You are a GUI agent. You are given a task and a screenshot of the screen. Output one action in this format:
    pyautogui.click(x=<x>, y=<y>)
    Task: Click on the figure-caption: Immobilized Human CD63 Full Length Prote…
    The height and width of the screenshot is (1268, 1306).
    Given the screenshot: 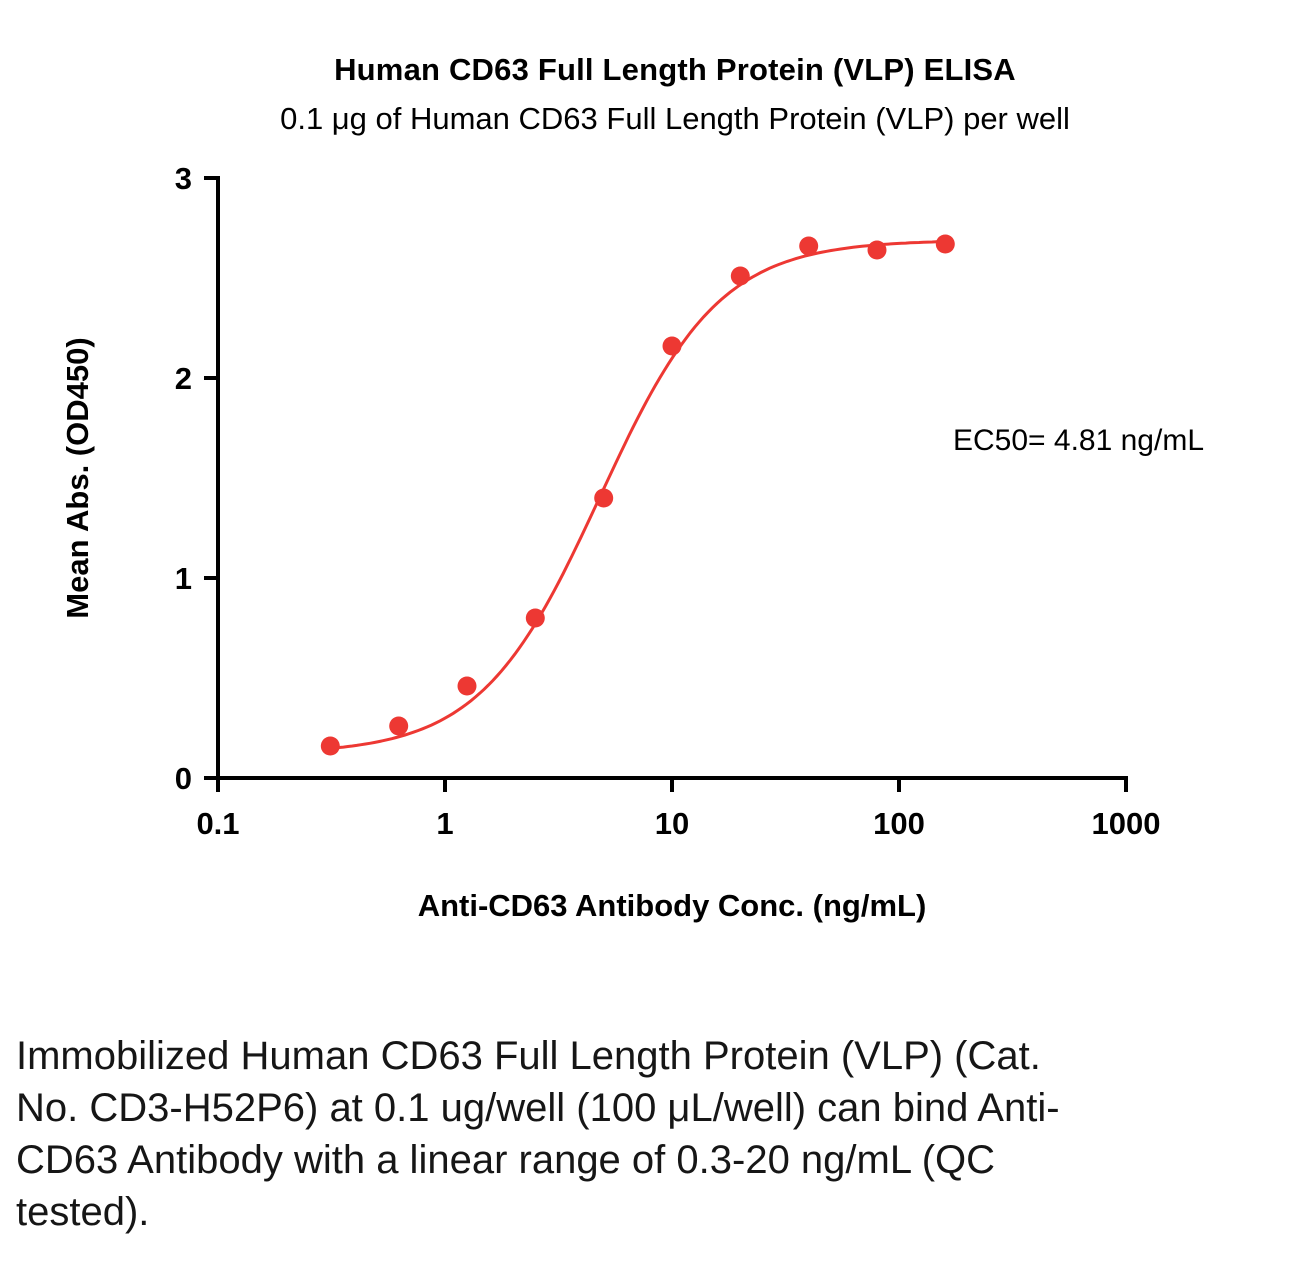 What is the action you would take?
    pyautogui.click(x=538, y=1134)
    